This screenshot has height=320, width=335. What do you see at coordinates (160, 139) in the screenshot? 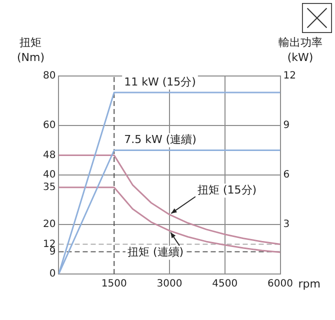
I see `series-label: 7.5 kW (連續)` at bounding box center [160, 139].